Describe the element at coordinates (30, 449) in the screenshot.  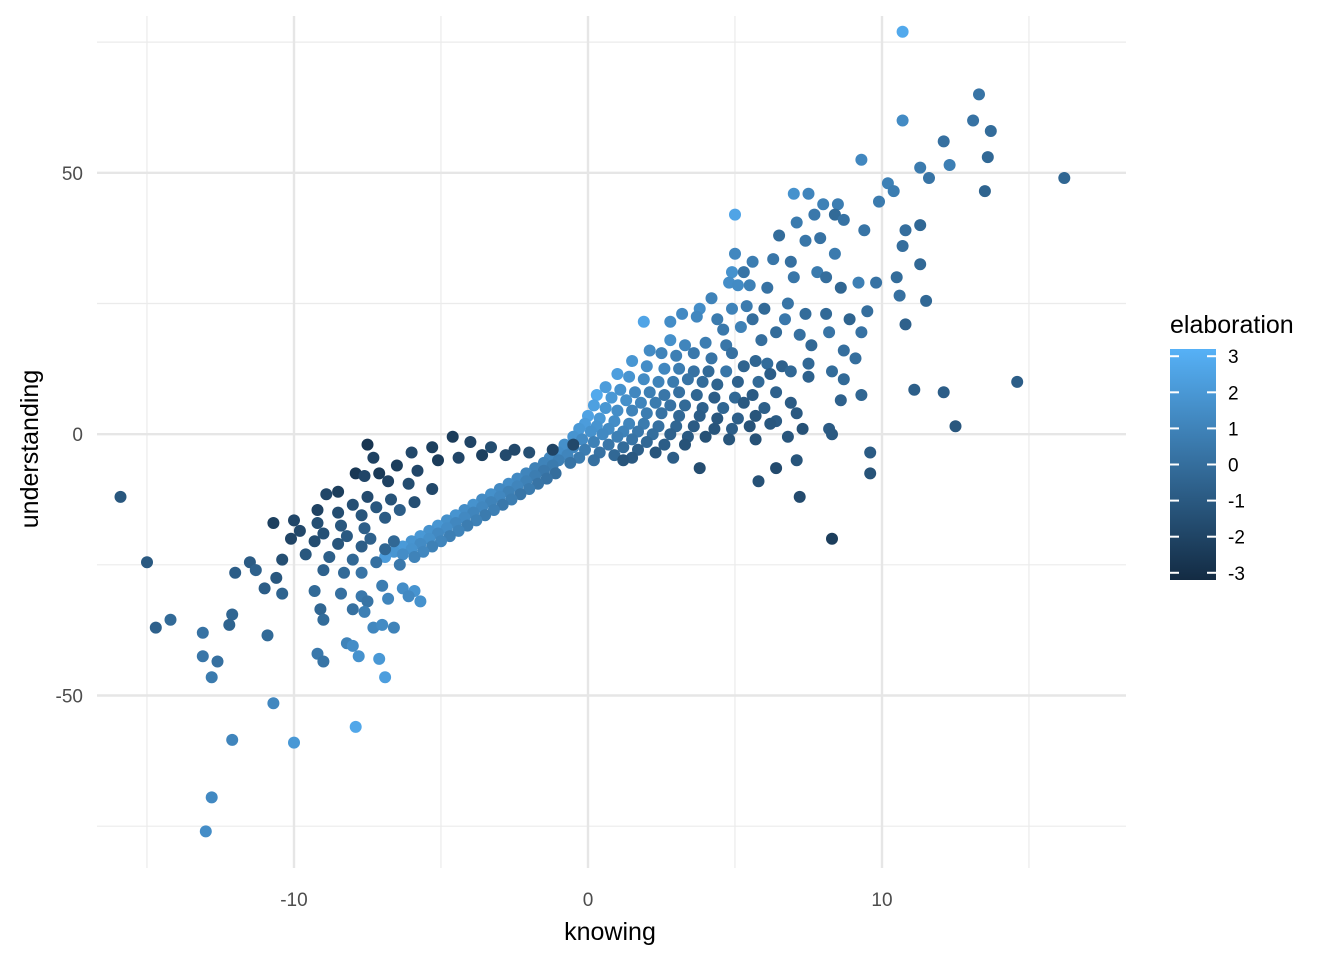
I see `y-axis-title: understanding` at that location.